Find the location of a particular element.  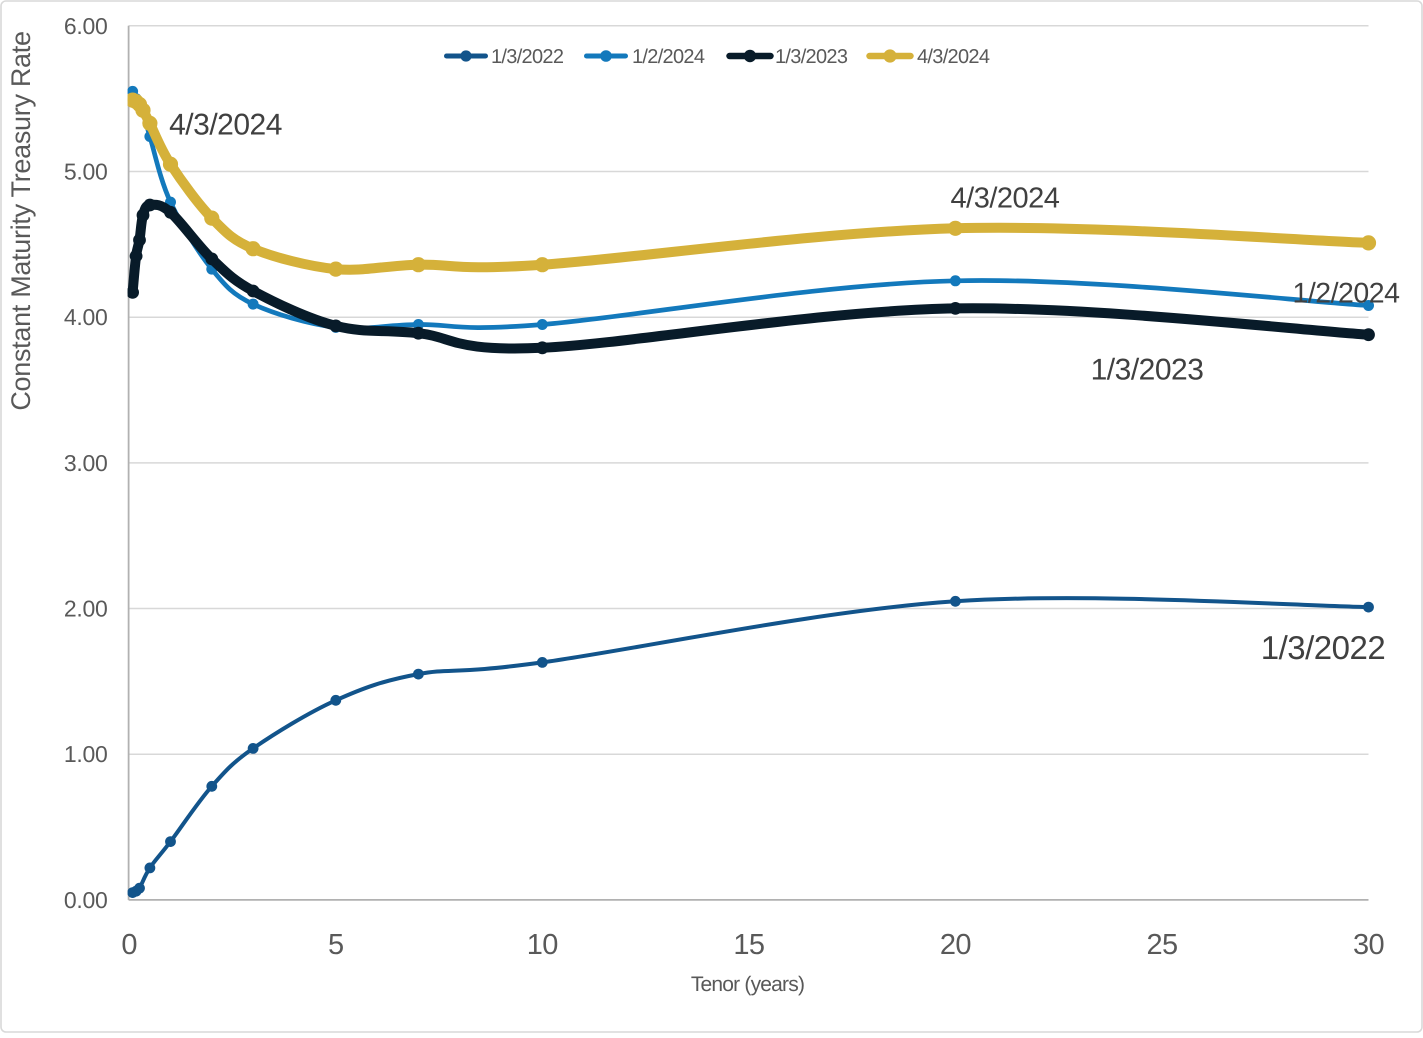

svg-text:Constant Maturity Treasury Rat: Constant Maturity Treasury Rate is located at coordinates (21, 220).